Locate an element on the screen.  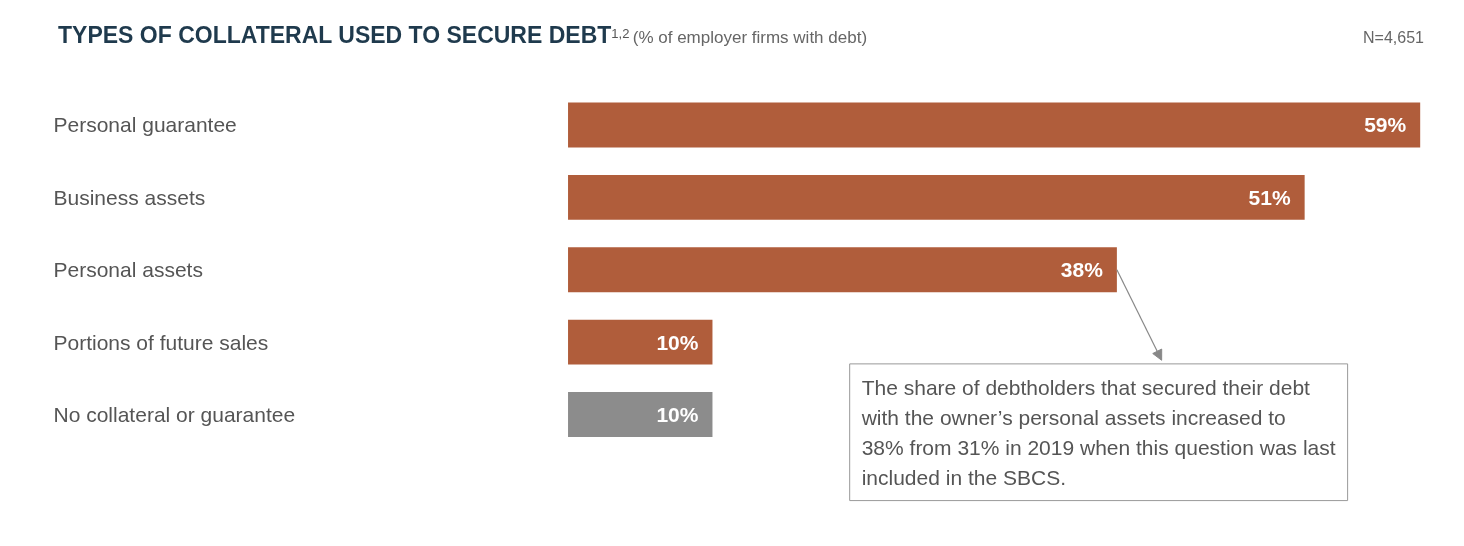
chart-subtitle: (% of employer firms with debt) is located at coordinates (750, 37).